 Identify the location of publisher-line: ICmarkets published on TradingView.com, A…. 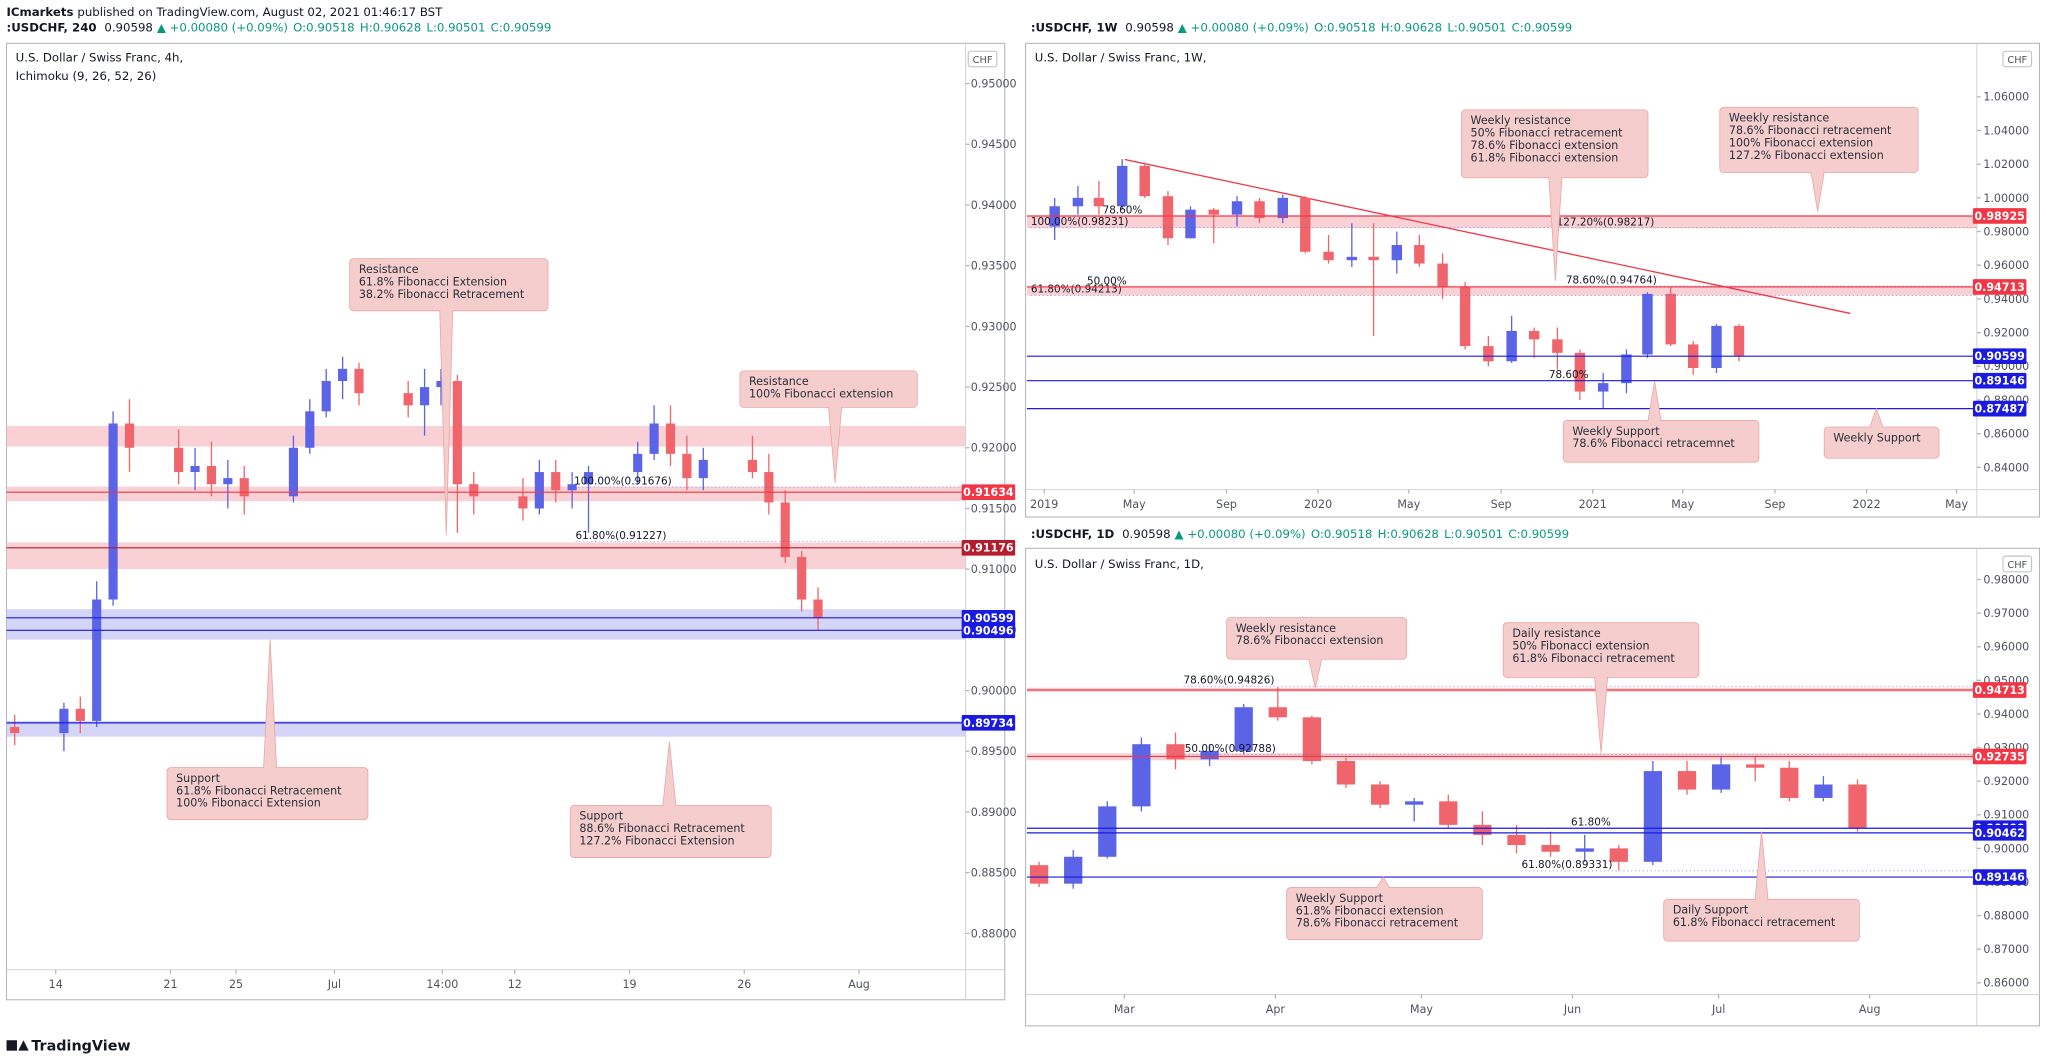
(225, 12).